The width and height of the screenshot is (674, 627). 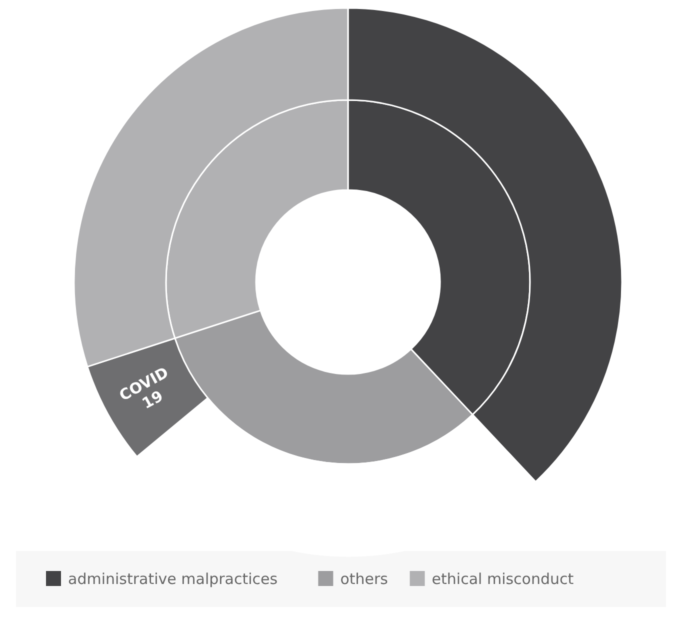 I want to click on legend-label: ethical misconduct, so click(x=503, y=579).